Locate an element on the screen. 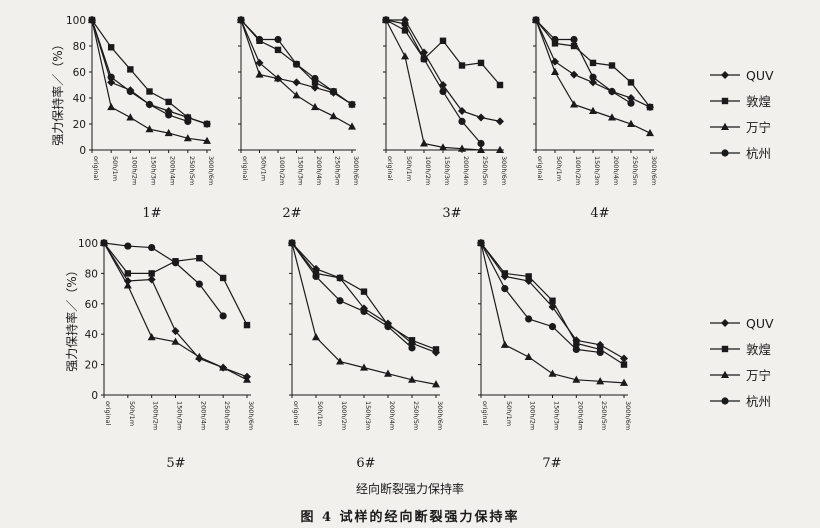 The image size is (820, 528). series-line-QUV is located at coordinates (364, 298).